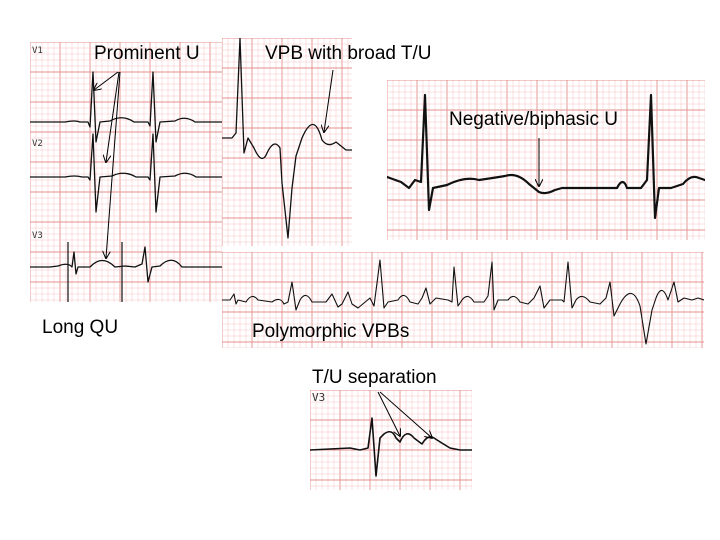 Image resolution: width=720 pixels, height=540 pixels. What do you see at coordinates (37, 144) in the screenshot?
I see `lead-label-v2: V2` at bounding box center [37, 144].